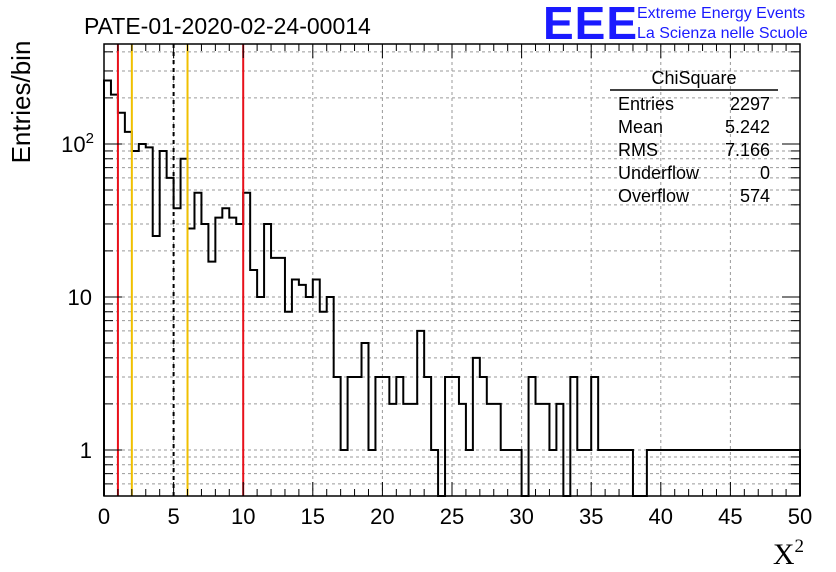  I want to click on x-tick-label: 35, so click(591, 516).